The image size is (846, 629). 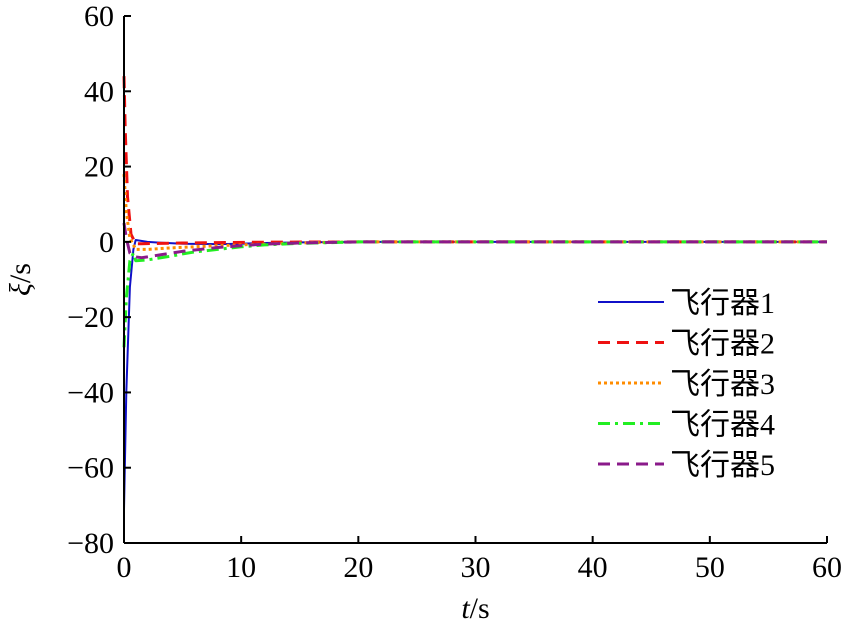 What do you see at coordinates (722, 344) in the screenshot?
I see `legend-label: 飞行器2` at bounding box center [722, 344].